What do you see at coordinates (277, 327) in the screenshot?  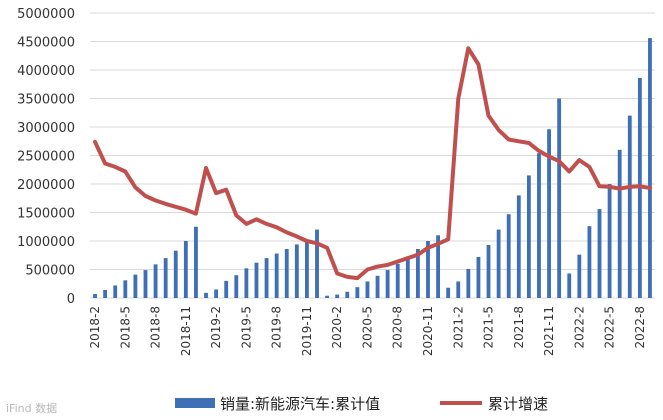 I see `x-tick-label: 2019-8` at bounding box center [277, 327].